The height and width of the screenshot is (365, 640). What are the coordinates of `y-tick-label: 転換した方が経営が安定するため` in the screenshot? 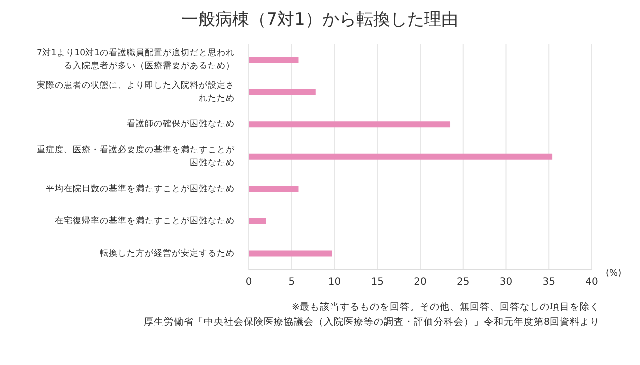 It's located at (167, 253).